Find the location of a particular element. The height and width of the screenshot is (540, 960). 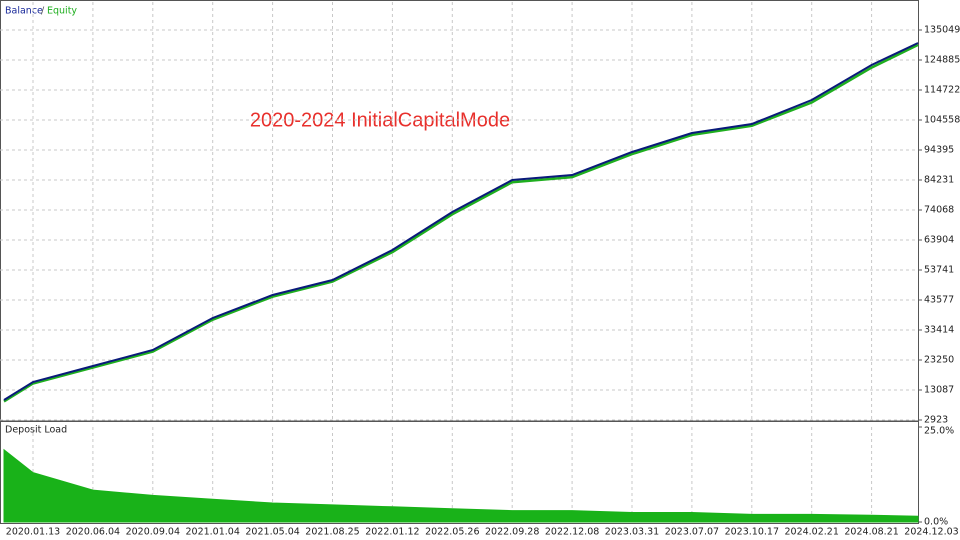

x-tick-label: 2021.05.04 is located at coordinates (272, 532).